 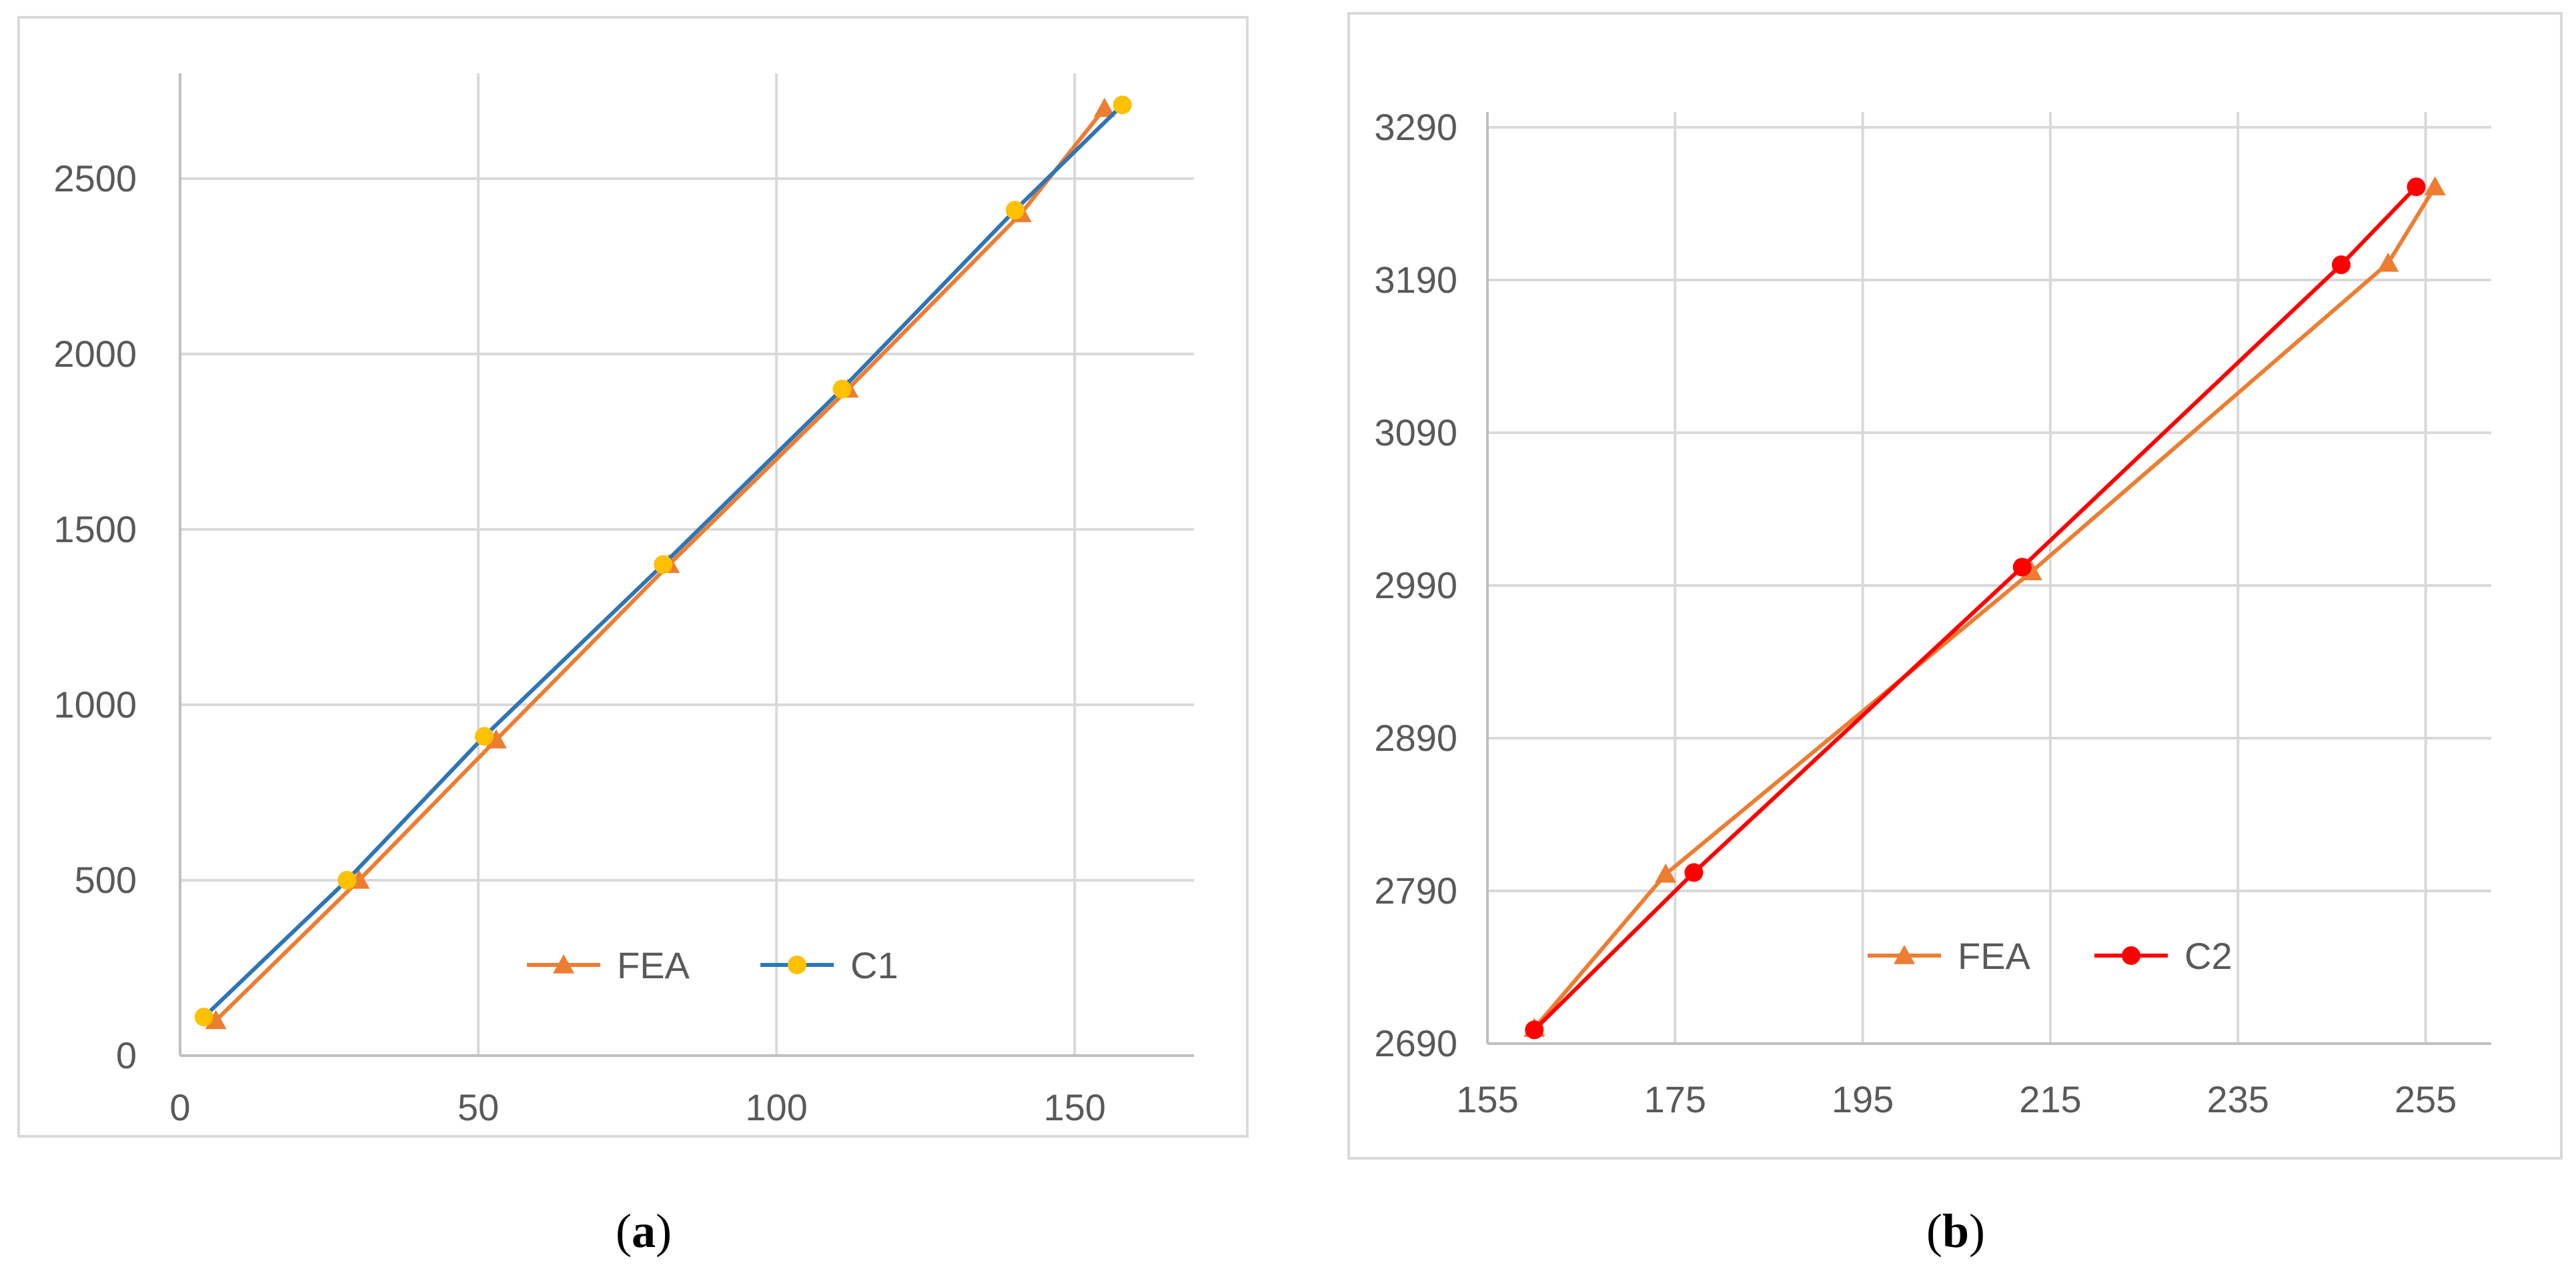 I want to click on legend-marker-c2, so click(x=2131, y=955).